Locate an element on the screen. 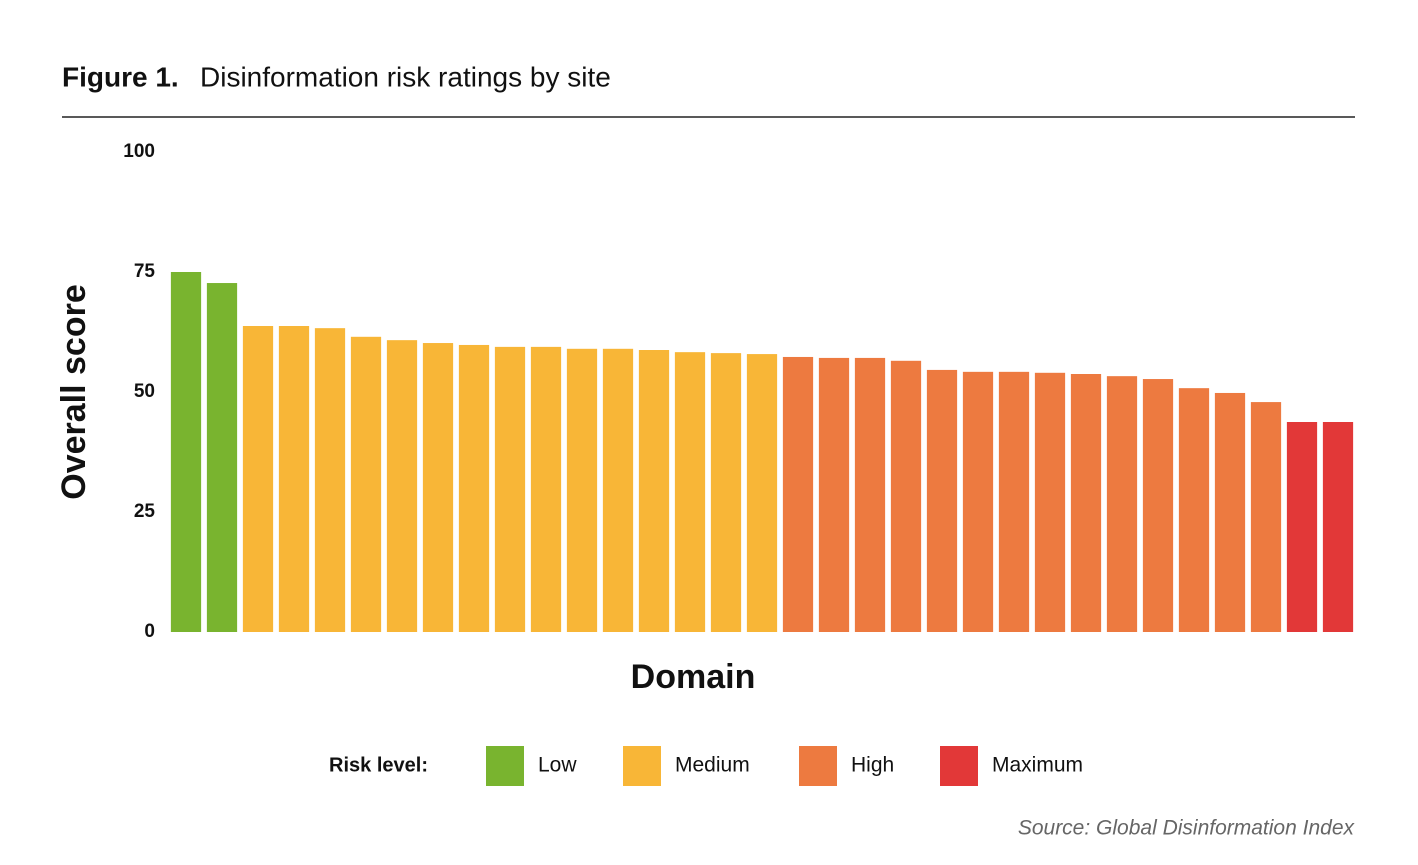 The width and height of the screenshot is (1418, 865). legend-label: Medium is located at coordinates (712, 765).